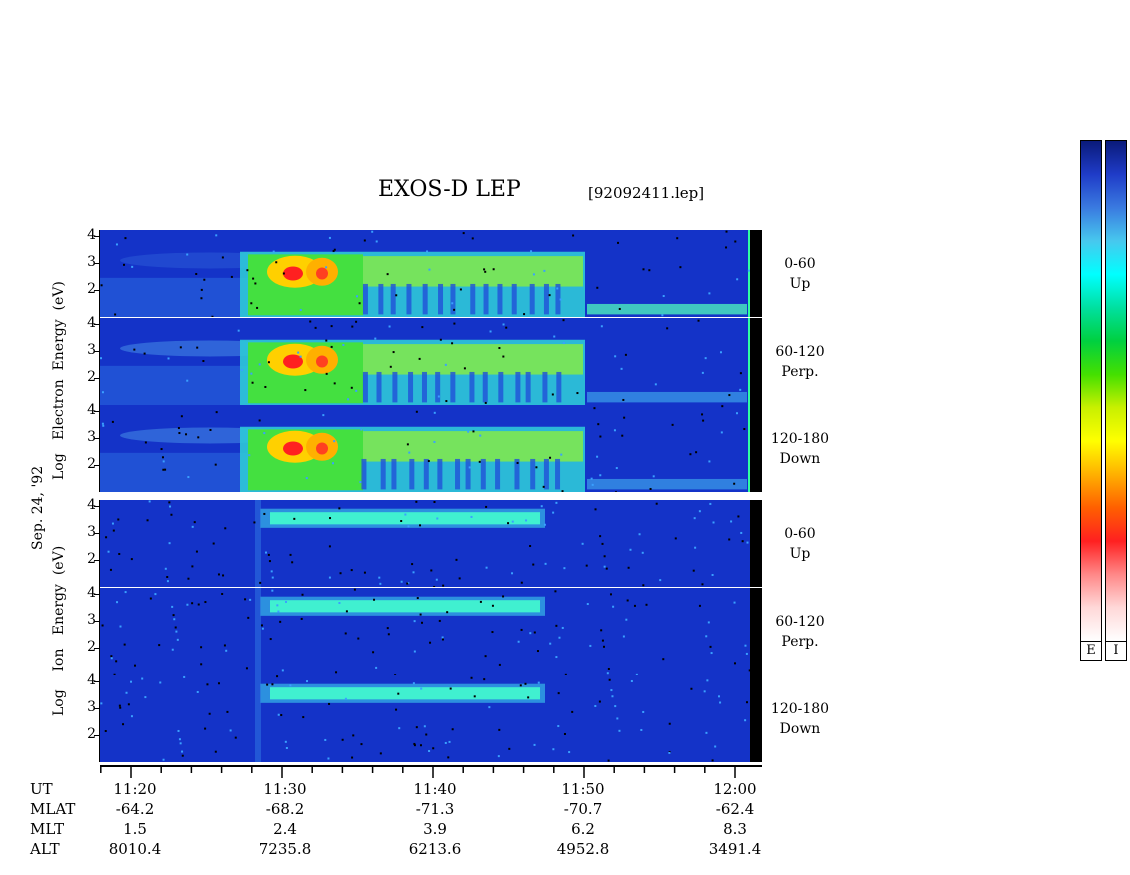  What do you see at coordinates (47, 829) in the screenshot?
I see `row-label-mlt: MLT` at bounding box center [47, 829].